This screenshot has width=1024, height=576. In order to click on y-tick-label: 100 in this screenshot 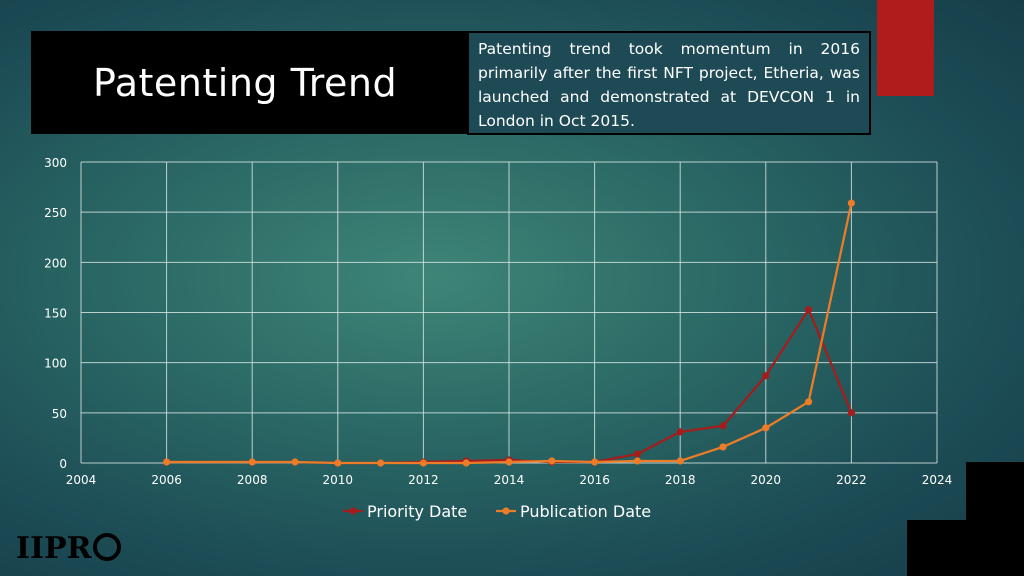, I will do `click(55, 364)`.